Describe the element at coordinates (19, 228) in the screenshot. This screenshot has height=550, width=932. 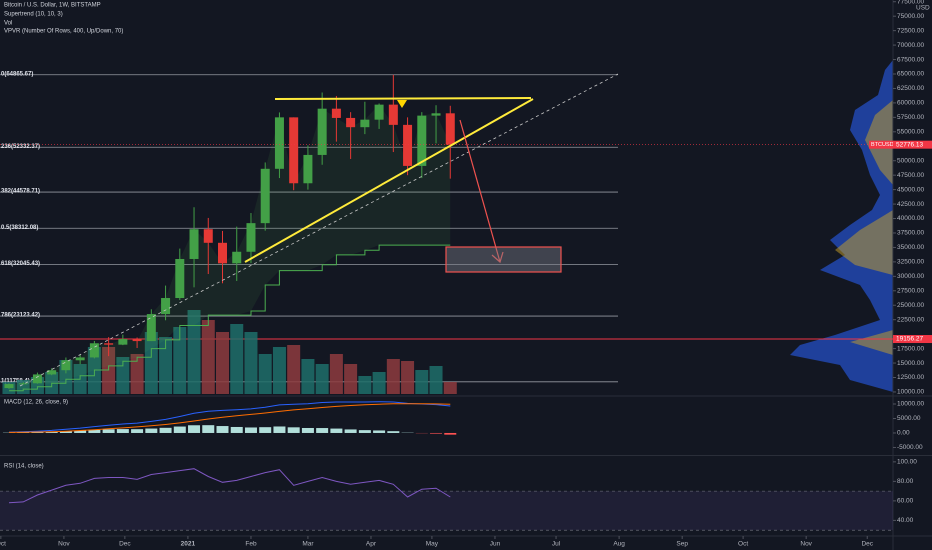
I see `fib-label: 0.5(38312.08)` at that location.